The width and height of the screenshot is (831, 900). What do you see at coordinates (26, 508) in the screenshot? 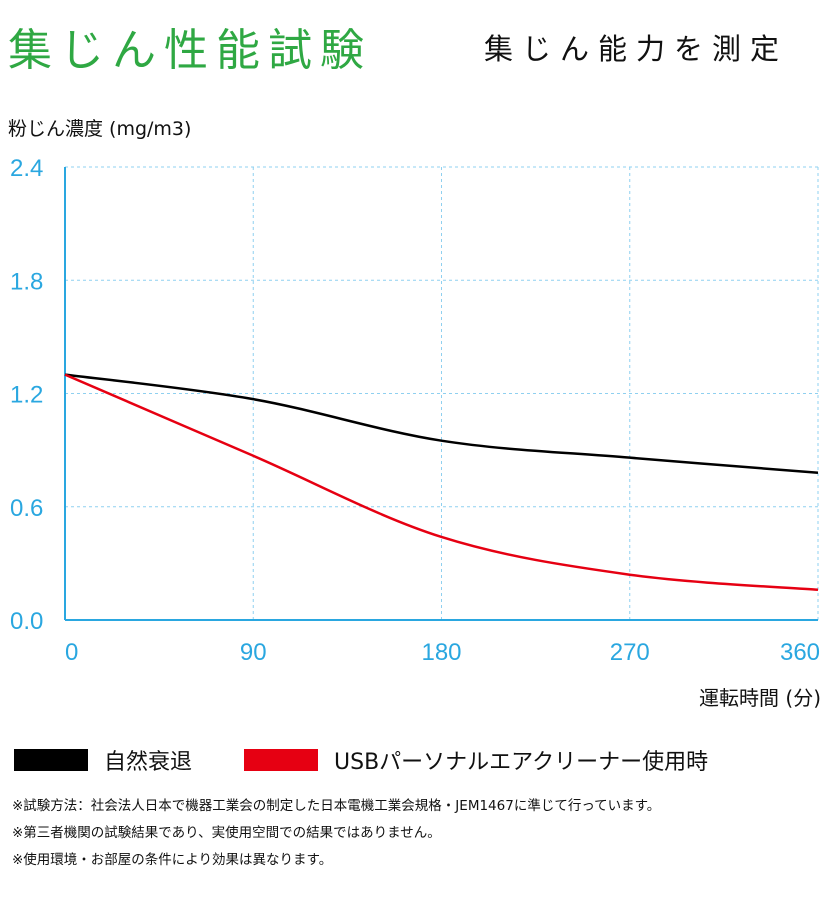
I see `y-tick-label: 0.6` at bounding box center [26, 508].